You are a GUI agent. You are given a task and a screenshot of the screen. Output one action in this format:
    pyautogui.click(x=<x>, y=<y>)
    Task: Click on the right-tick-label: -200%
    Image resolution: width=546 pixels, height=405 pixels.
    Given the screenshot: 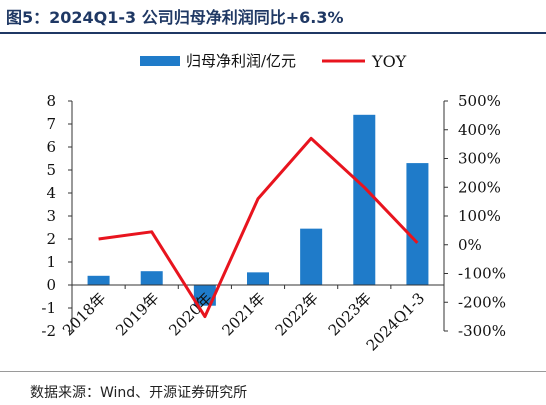 What is the action you would take?
    pyautogui.click(x=482, y=302)
    